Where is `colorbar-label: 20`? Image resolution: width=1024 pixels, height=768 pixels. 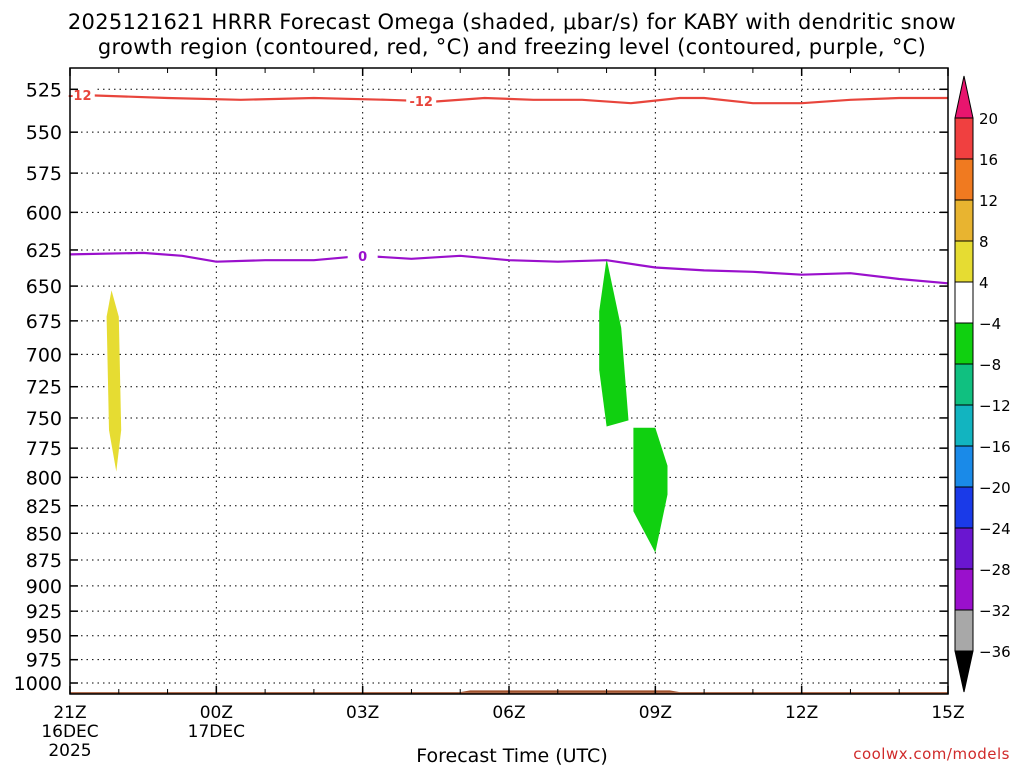 colorbar-label: 20 is located at coordinates (988, 119).